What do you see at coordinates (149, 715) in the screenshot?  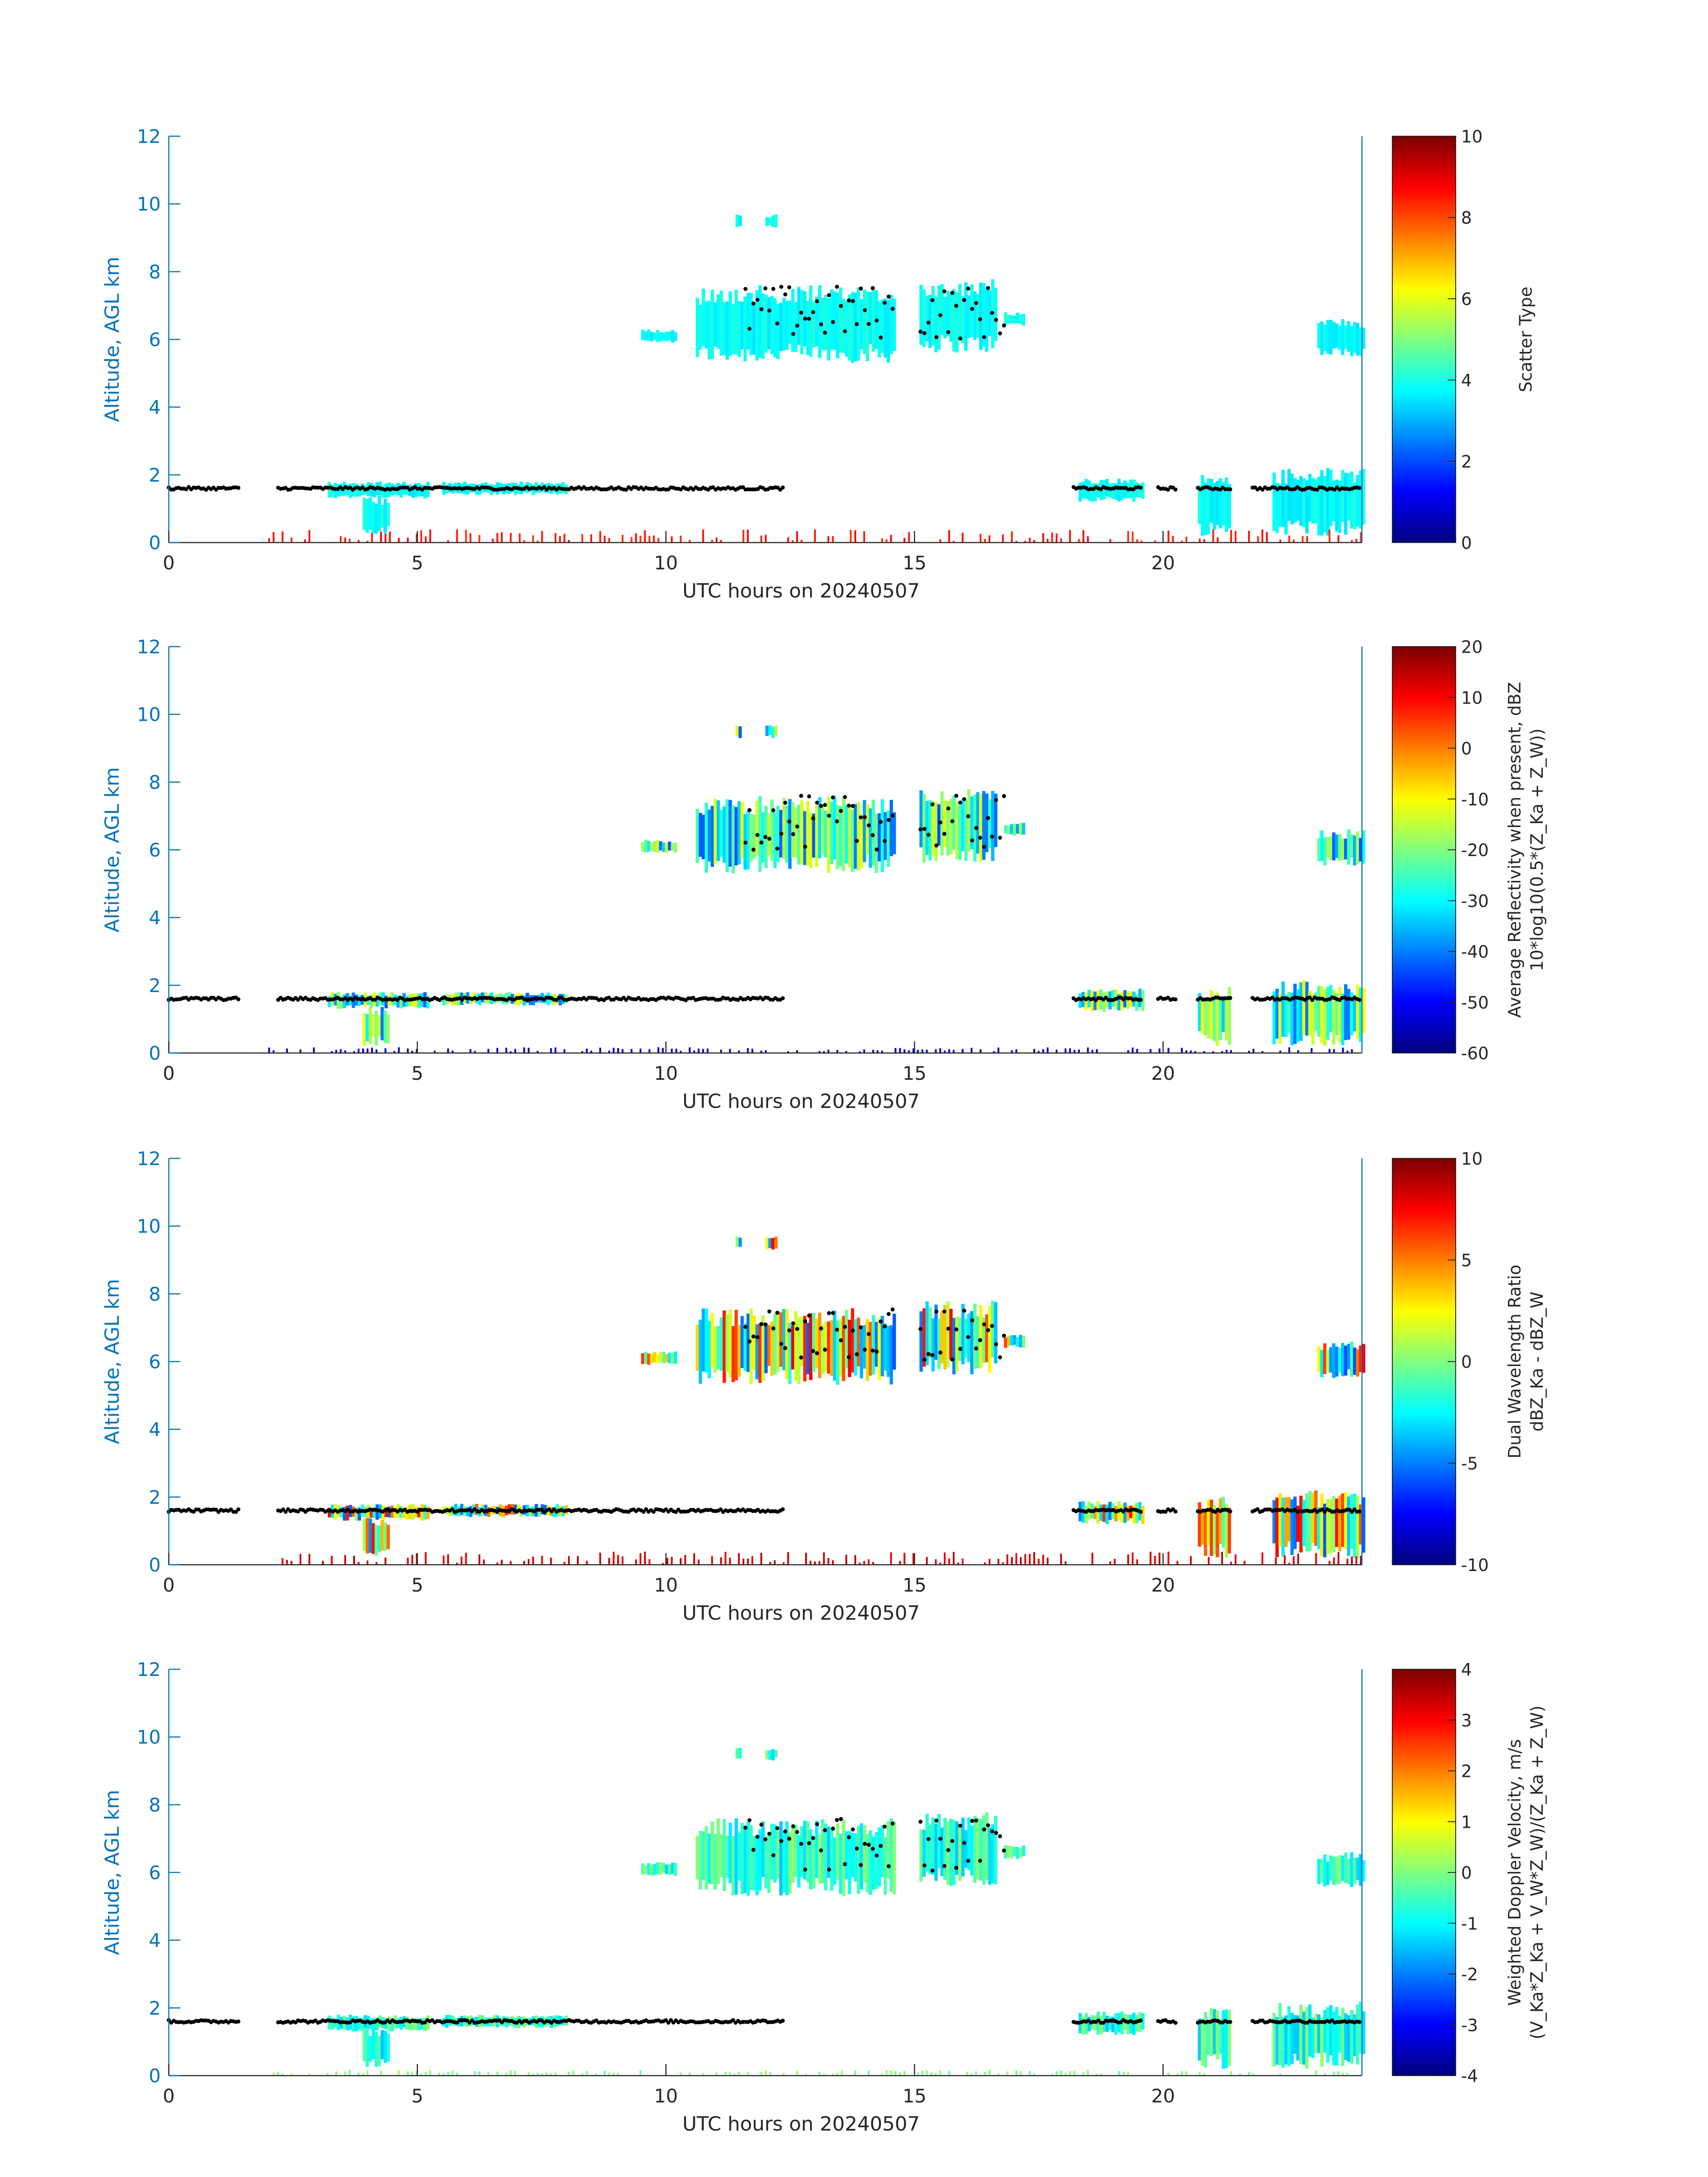 I see `y-tick-label: 10` at bounding box center [149, 715].